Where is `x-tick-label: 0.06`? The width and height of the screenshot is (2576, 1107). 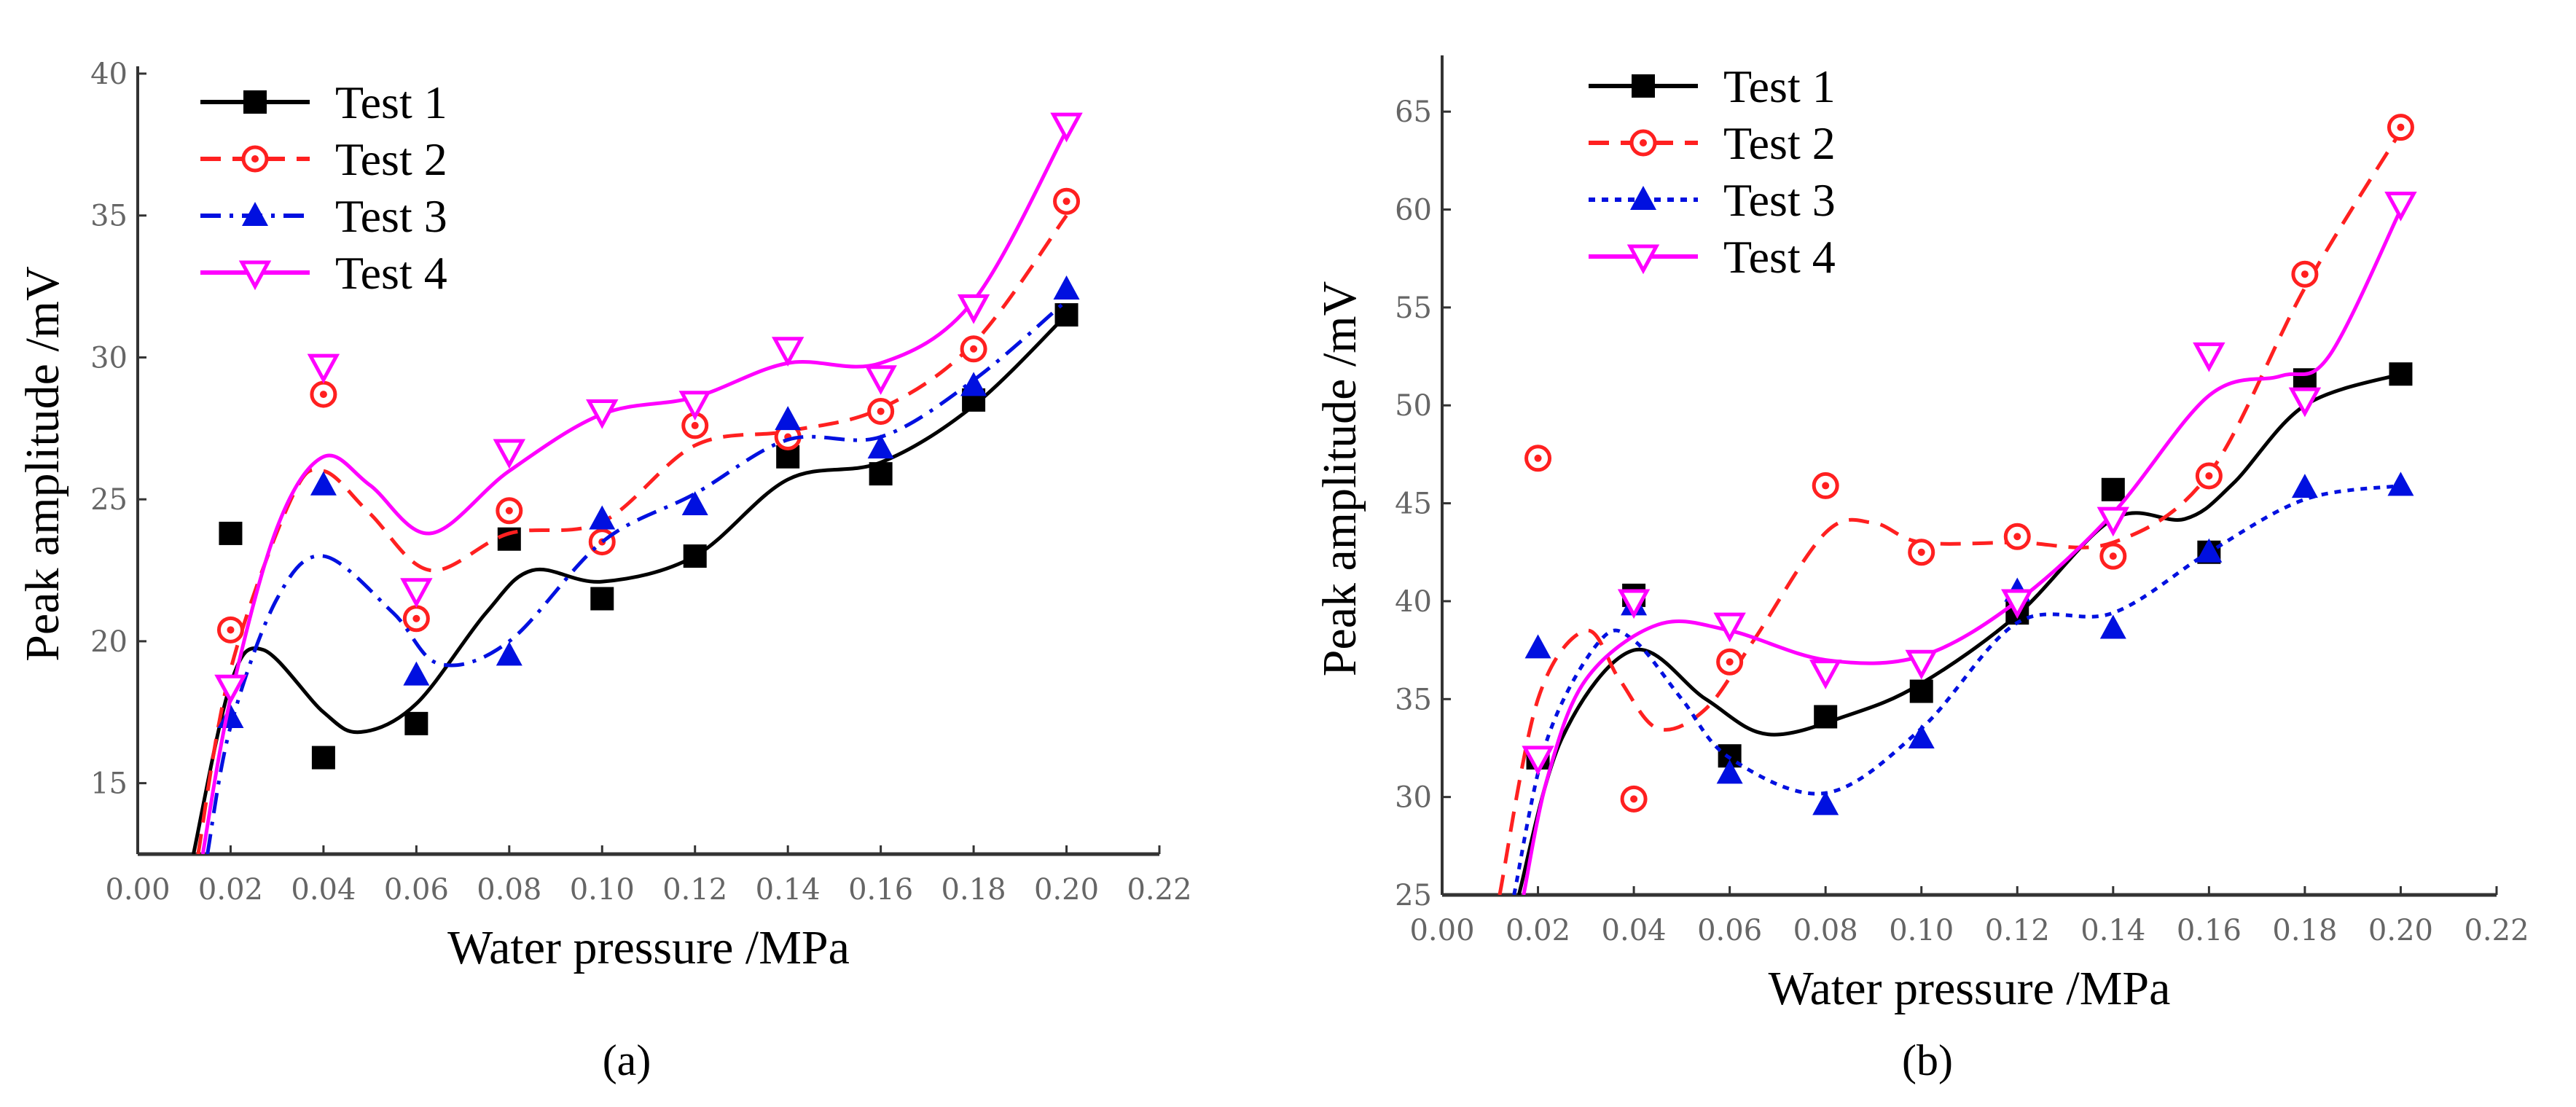
x-tick-label: 0.06 is located at coordinates (416, 890).